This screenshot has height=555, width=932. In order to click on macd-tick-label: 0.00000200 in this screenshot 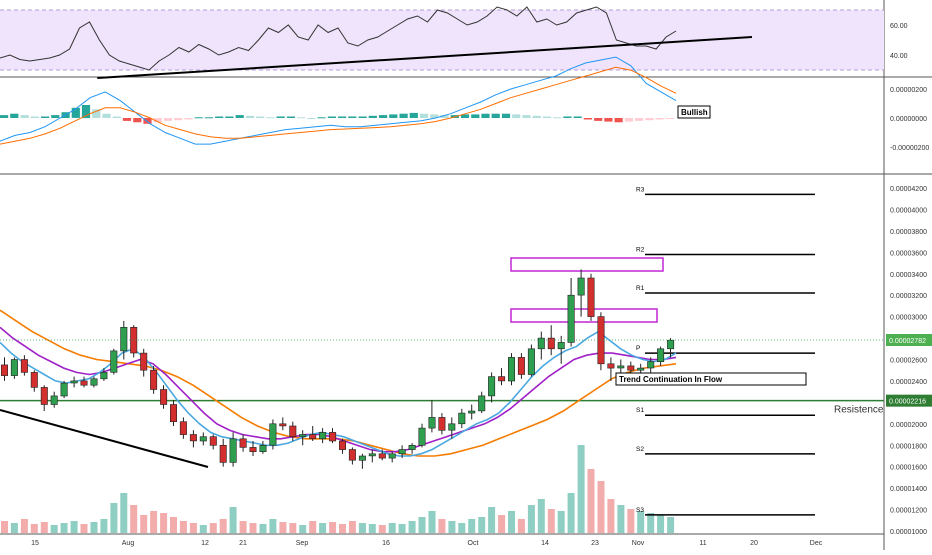, I will do `click(908, 90)`.